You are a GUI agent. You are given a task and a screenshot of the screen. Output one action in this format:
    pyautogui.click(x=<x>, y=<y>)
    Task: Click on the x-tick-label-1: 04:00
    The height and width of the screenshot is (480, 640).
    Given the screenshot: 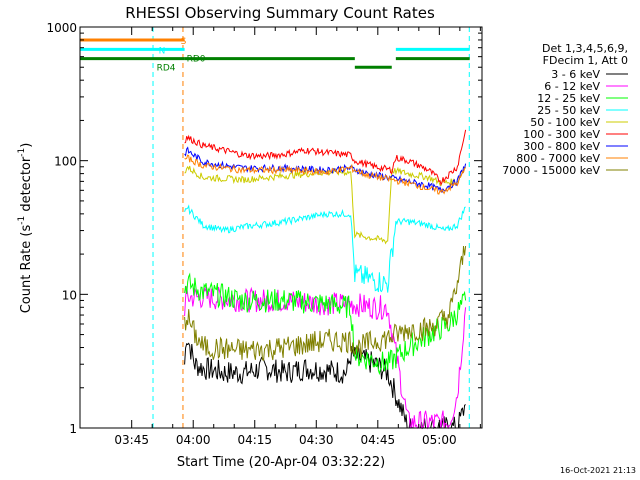 What is the action you would take?
    pyautogui.click(x=193, y=440)
    